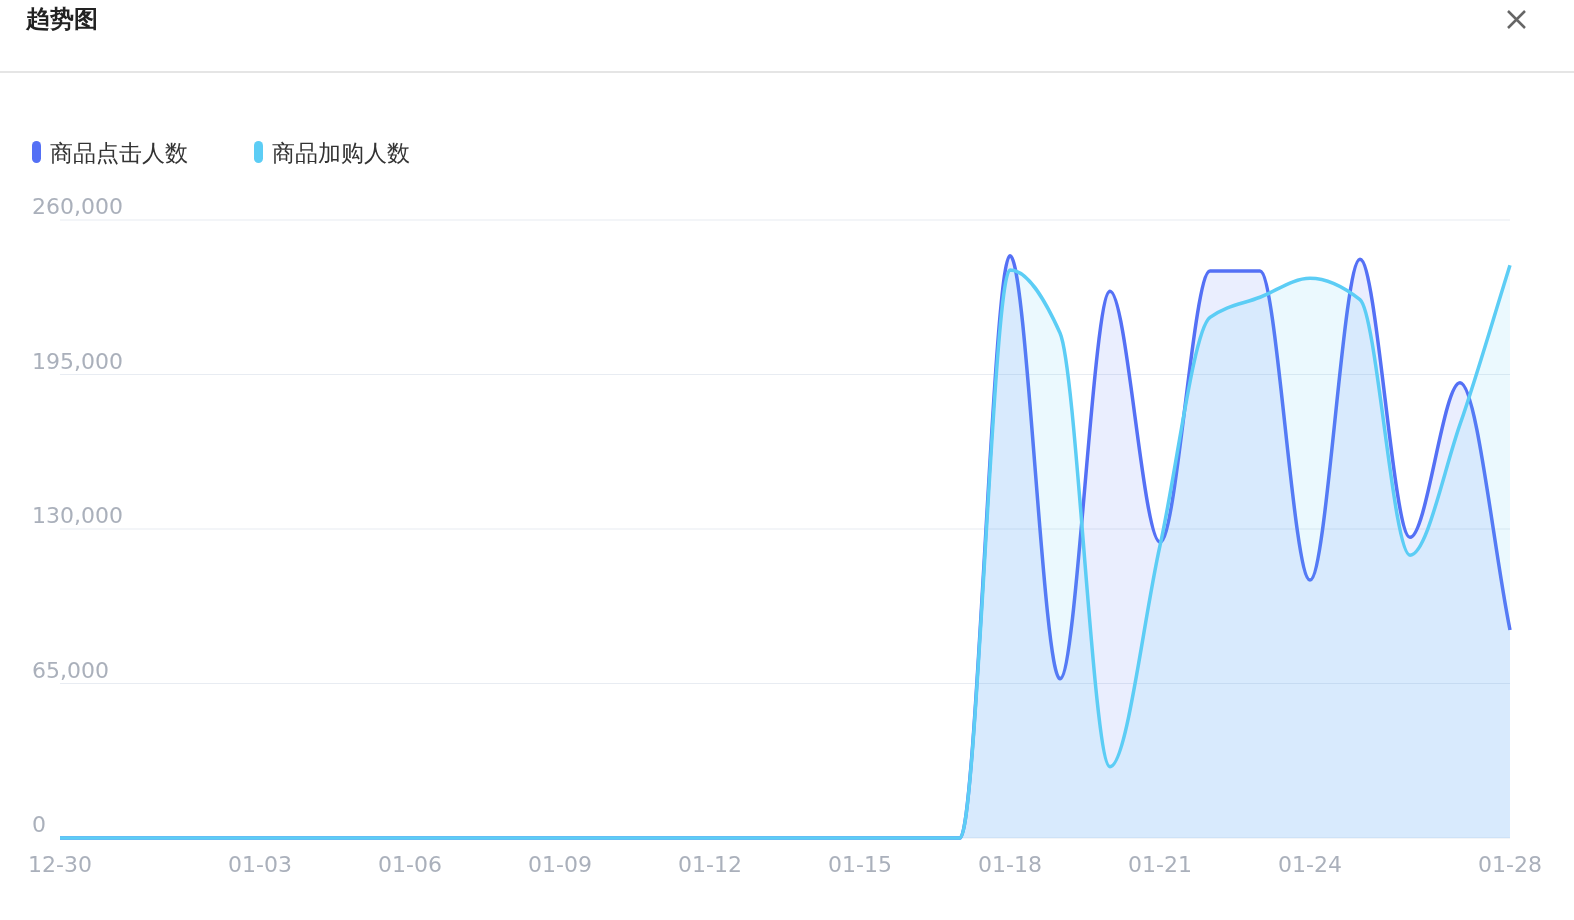  What do you see at coordinates (1510, 864) in the screenshot?
I see `x-tick-label: 01-28` at bounding box center [1510, 864].